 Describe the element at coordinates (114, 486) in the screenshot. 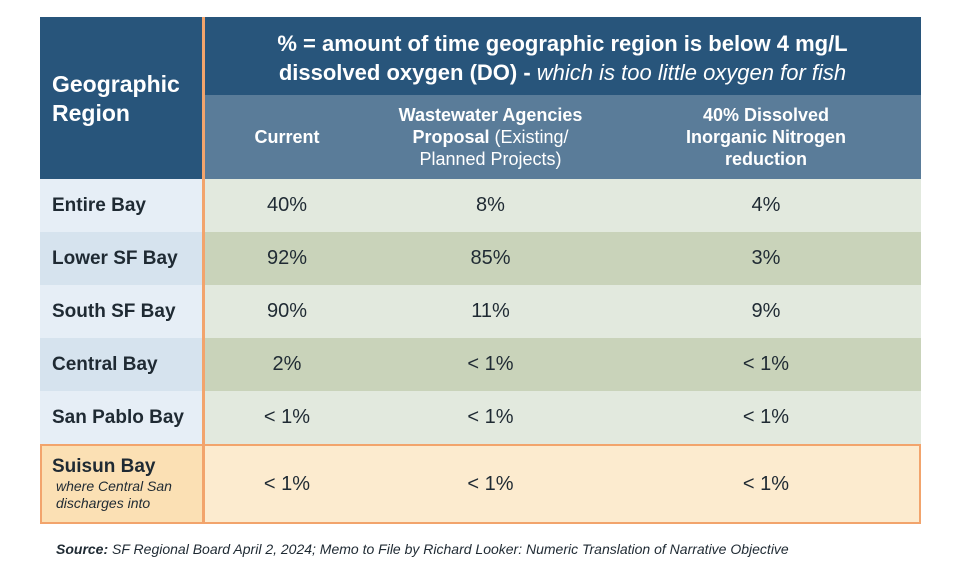

I see `region-note-line1: where Central San` at that location.